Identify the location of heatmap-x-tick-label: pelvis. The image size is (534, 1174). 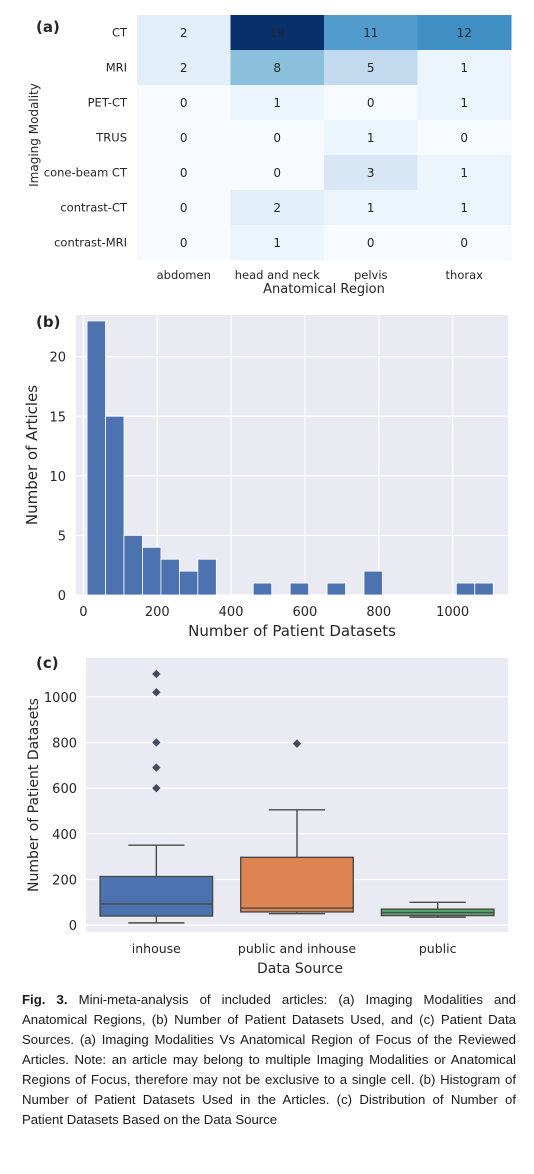
(371, 275).